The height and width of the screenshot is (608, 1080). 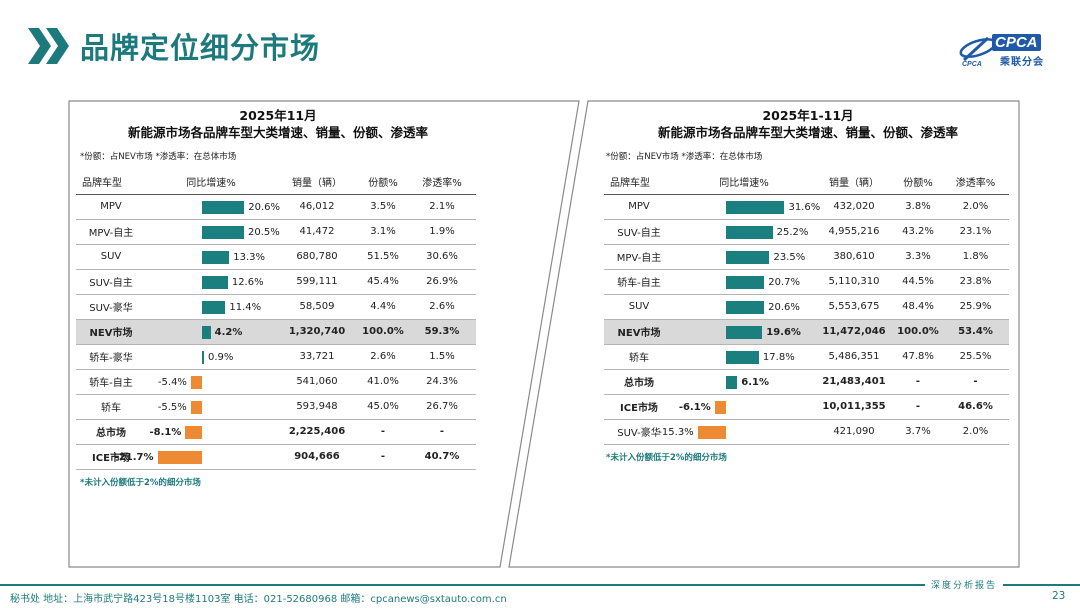 What do you see at coordinates (918, 257) in the screenshot?
I see `share-cell: 3.3%` at bounding box center [918, 257].